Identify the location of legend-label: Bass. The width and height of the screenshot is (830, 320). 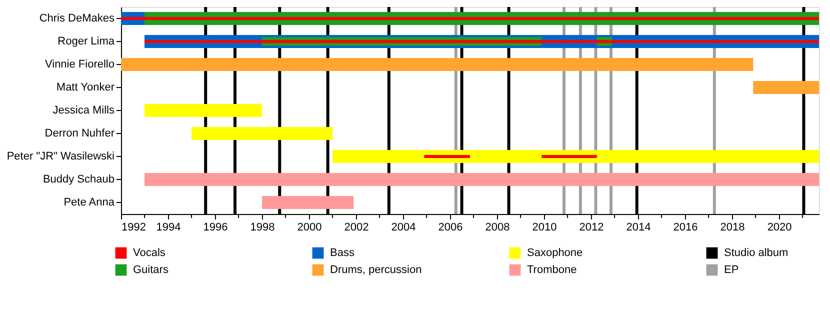
(342, 253).